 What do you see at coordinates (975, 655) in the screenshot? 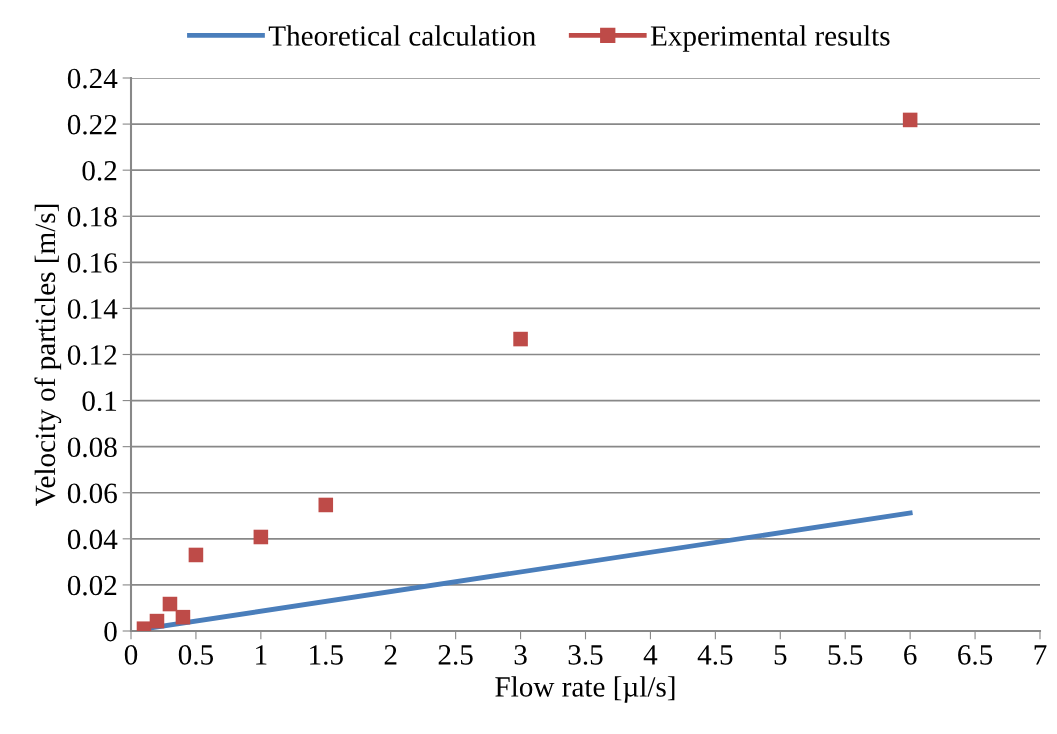
I see `x-tick-label: 6.5` at bounding box center [975, 655].